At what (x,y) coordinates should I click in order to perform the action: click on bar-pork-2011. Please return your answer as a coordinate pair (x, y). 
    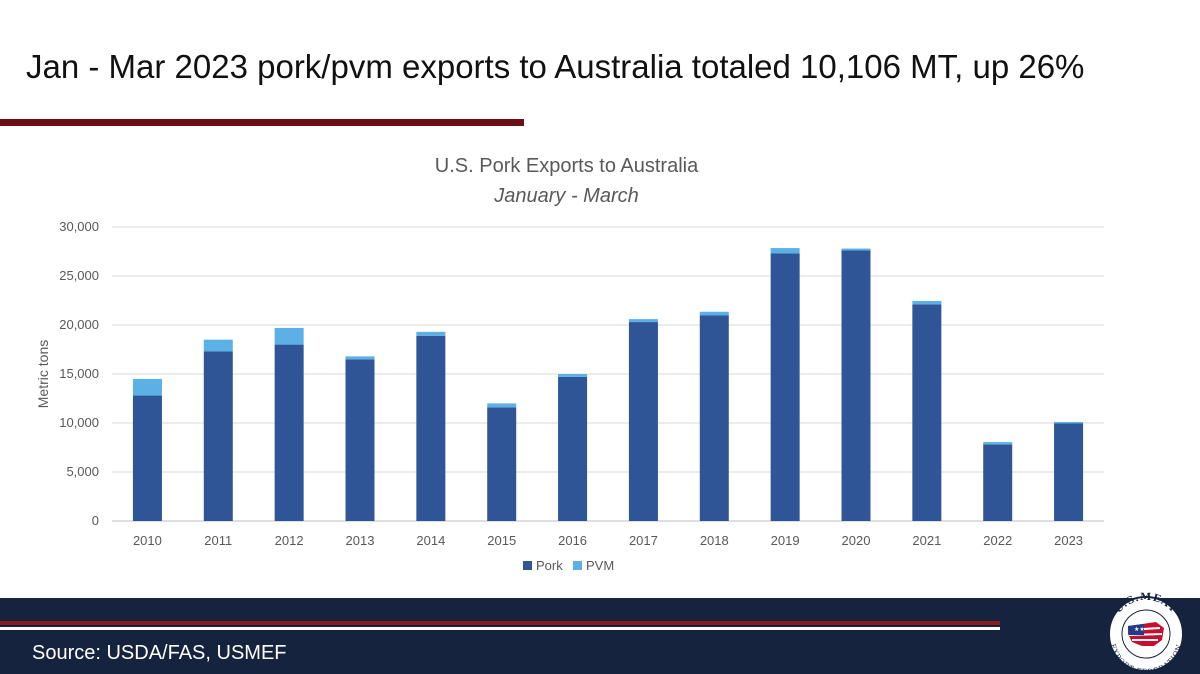
    Looking at the image, I should click on (218, 436).